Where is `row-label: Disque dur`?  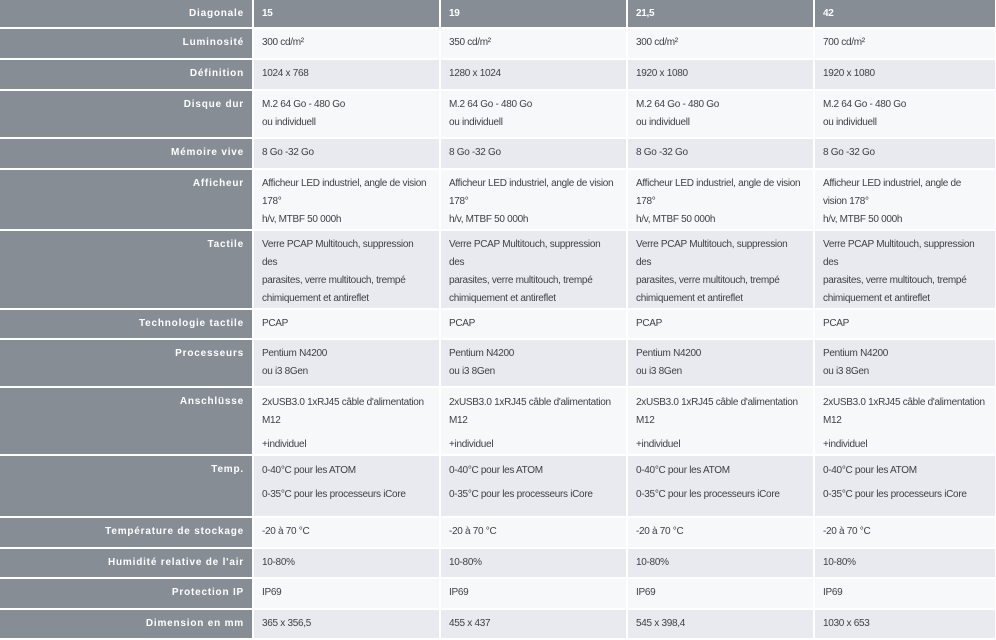 row-label: Disque dur is located at coordinates (127, 114).